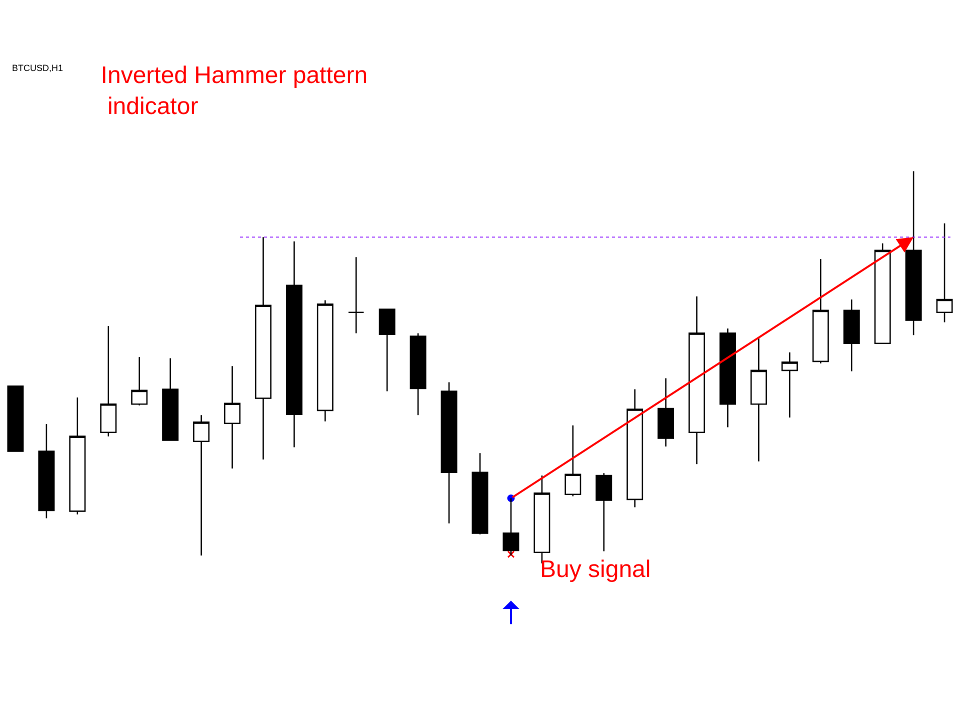 This screenshot has width=960, height=720. What do you see at coordinates (595, 569) in the screenshot?
I see `annotation: Buy signal` at bounding box center [595, 569].